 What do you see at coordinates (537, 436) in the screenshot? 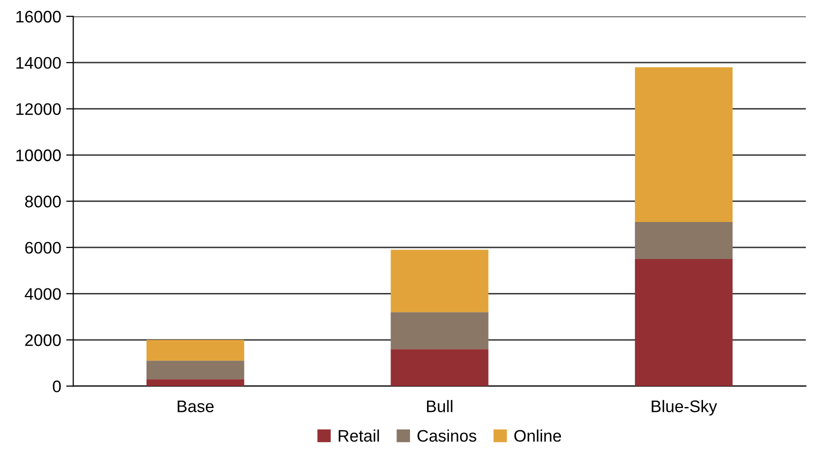
I see `legend-label: Online` at bounding box center [537, 436].